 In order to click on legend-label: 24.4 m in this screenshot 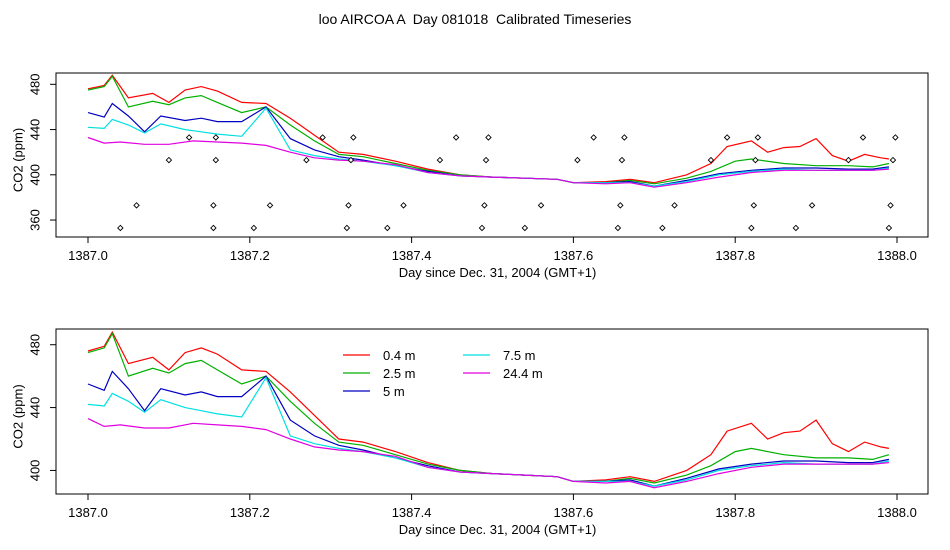, I will do `click(523, 373)`.